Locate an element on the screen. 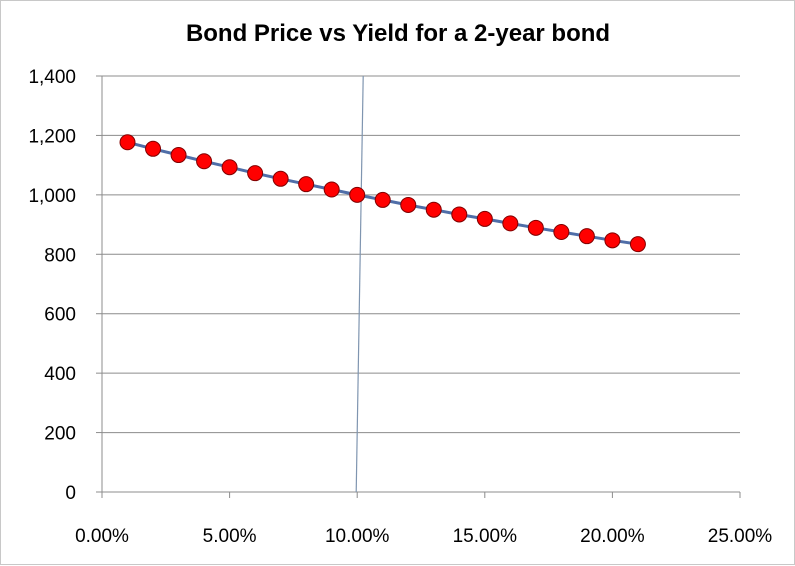 This screenshot has height=566, width=795. y-tick-label: 400 is located at coordinates (60, 374).